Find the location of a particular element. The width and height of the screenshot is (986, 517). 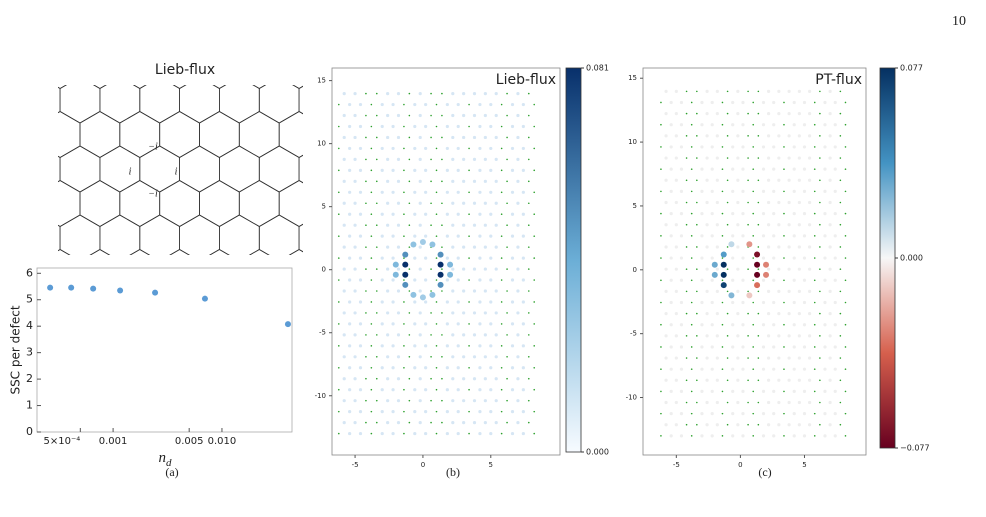

y-tick-label: 0 is located at coordinates (29, 431).